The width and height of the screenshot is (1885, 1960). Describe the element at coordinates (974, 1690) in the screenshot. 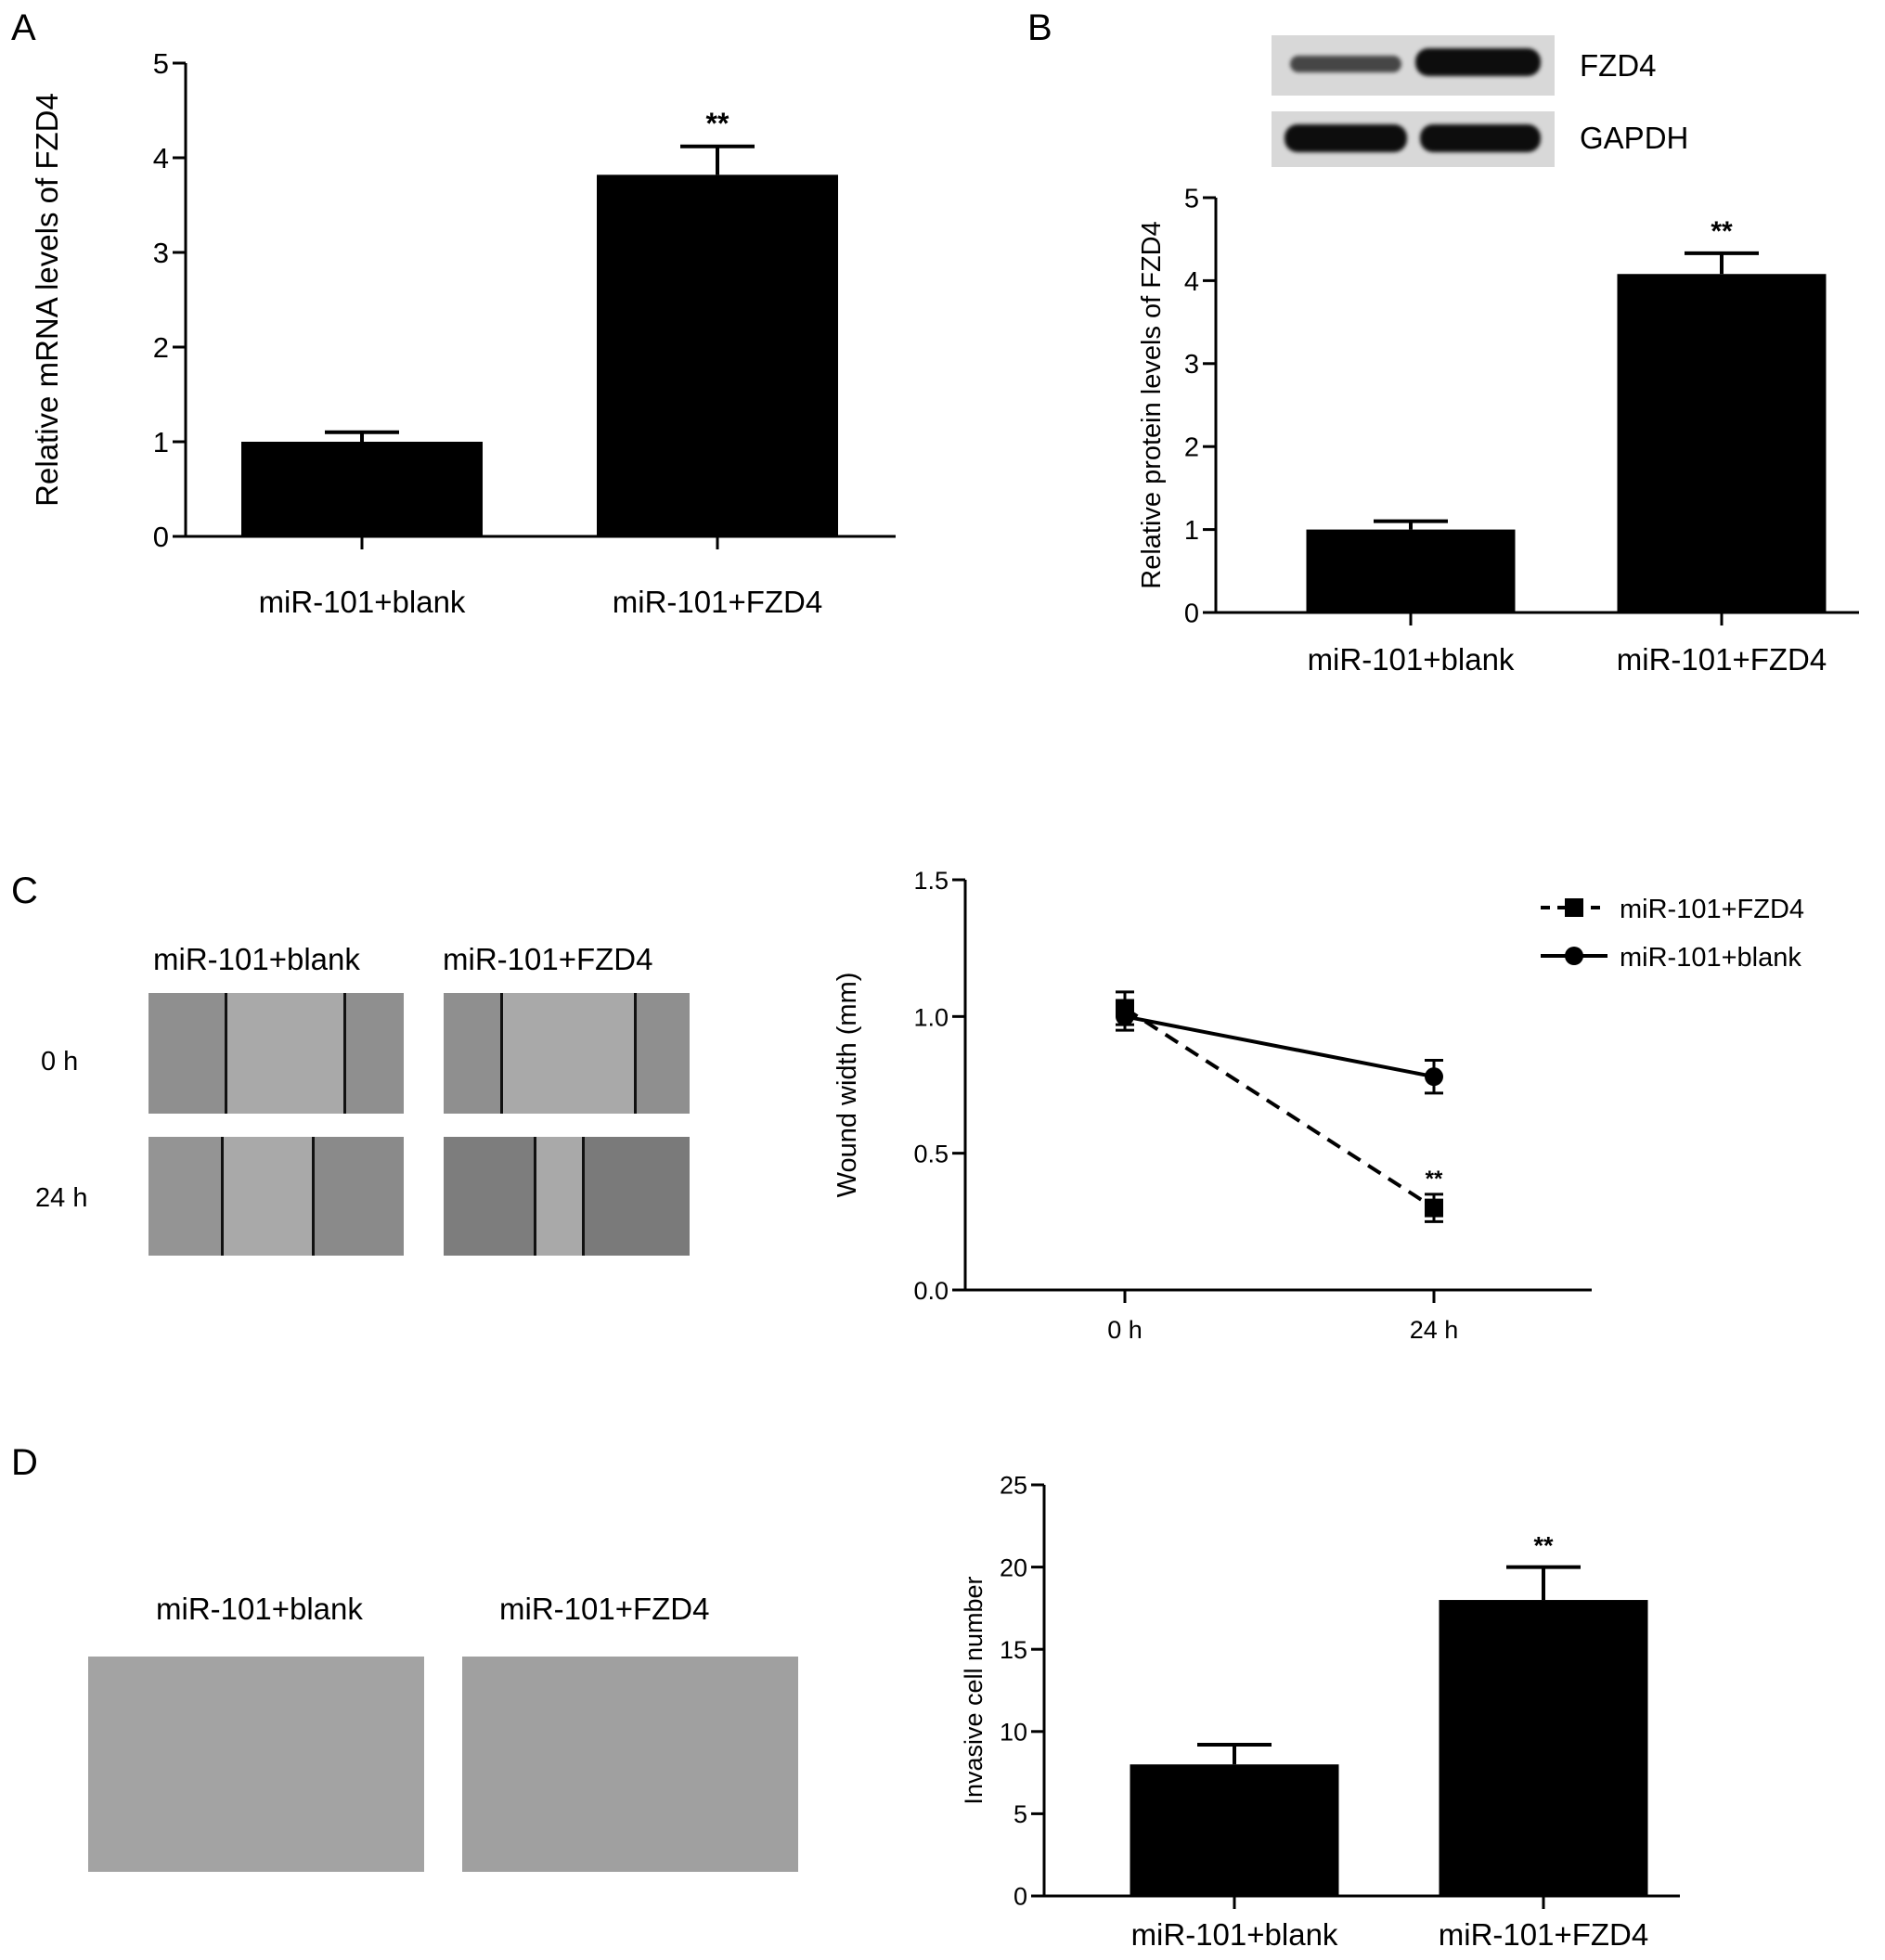

I see `y-axis-label: Invasive cell number` at that location.